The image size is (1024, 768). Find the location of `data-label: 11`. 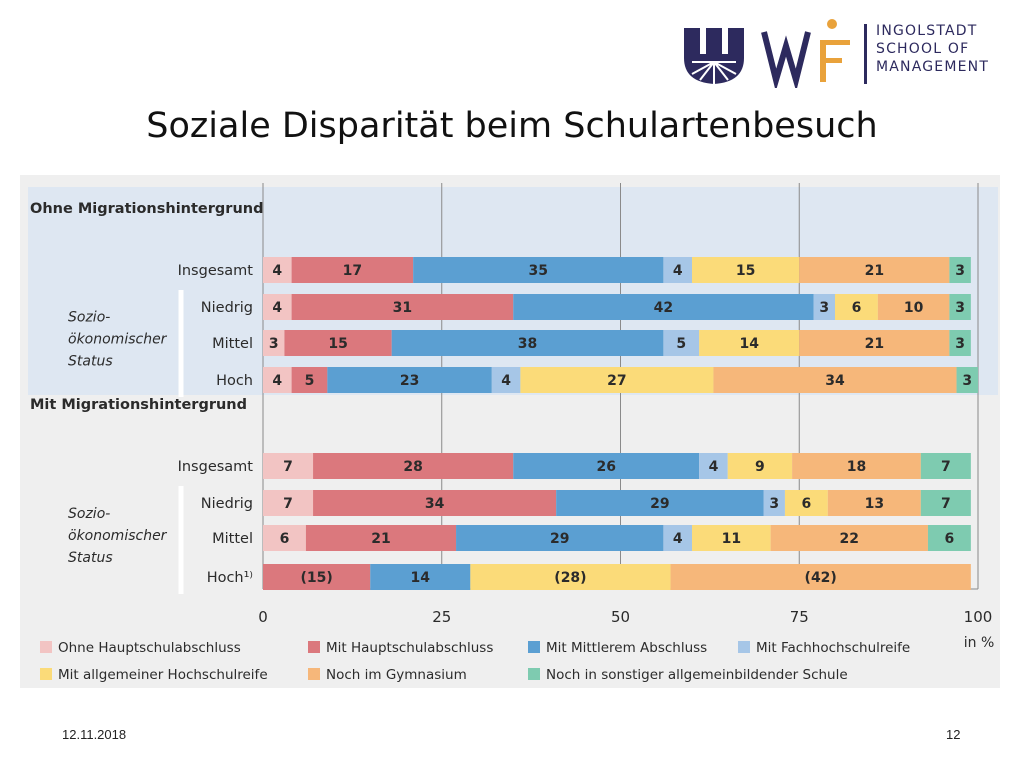

data-label: 11 is located at coordinates (731, 539).